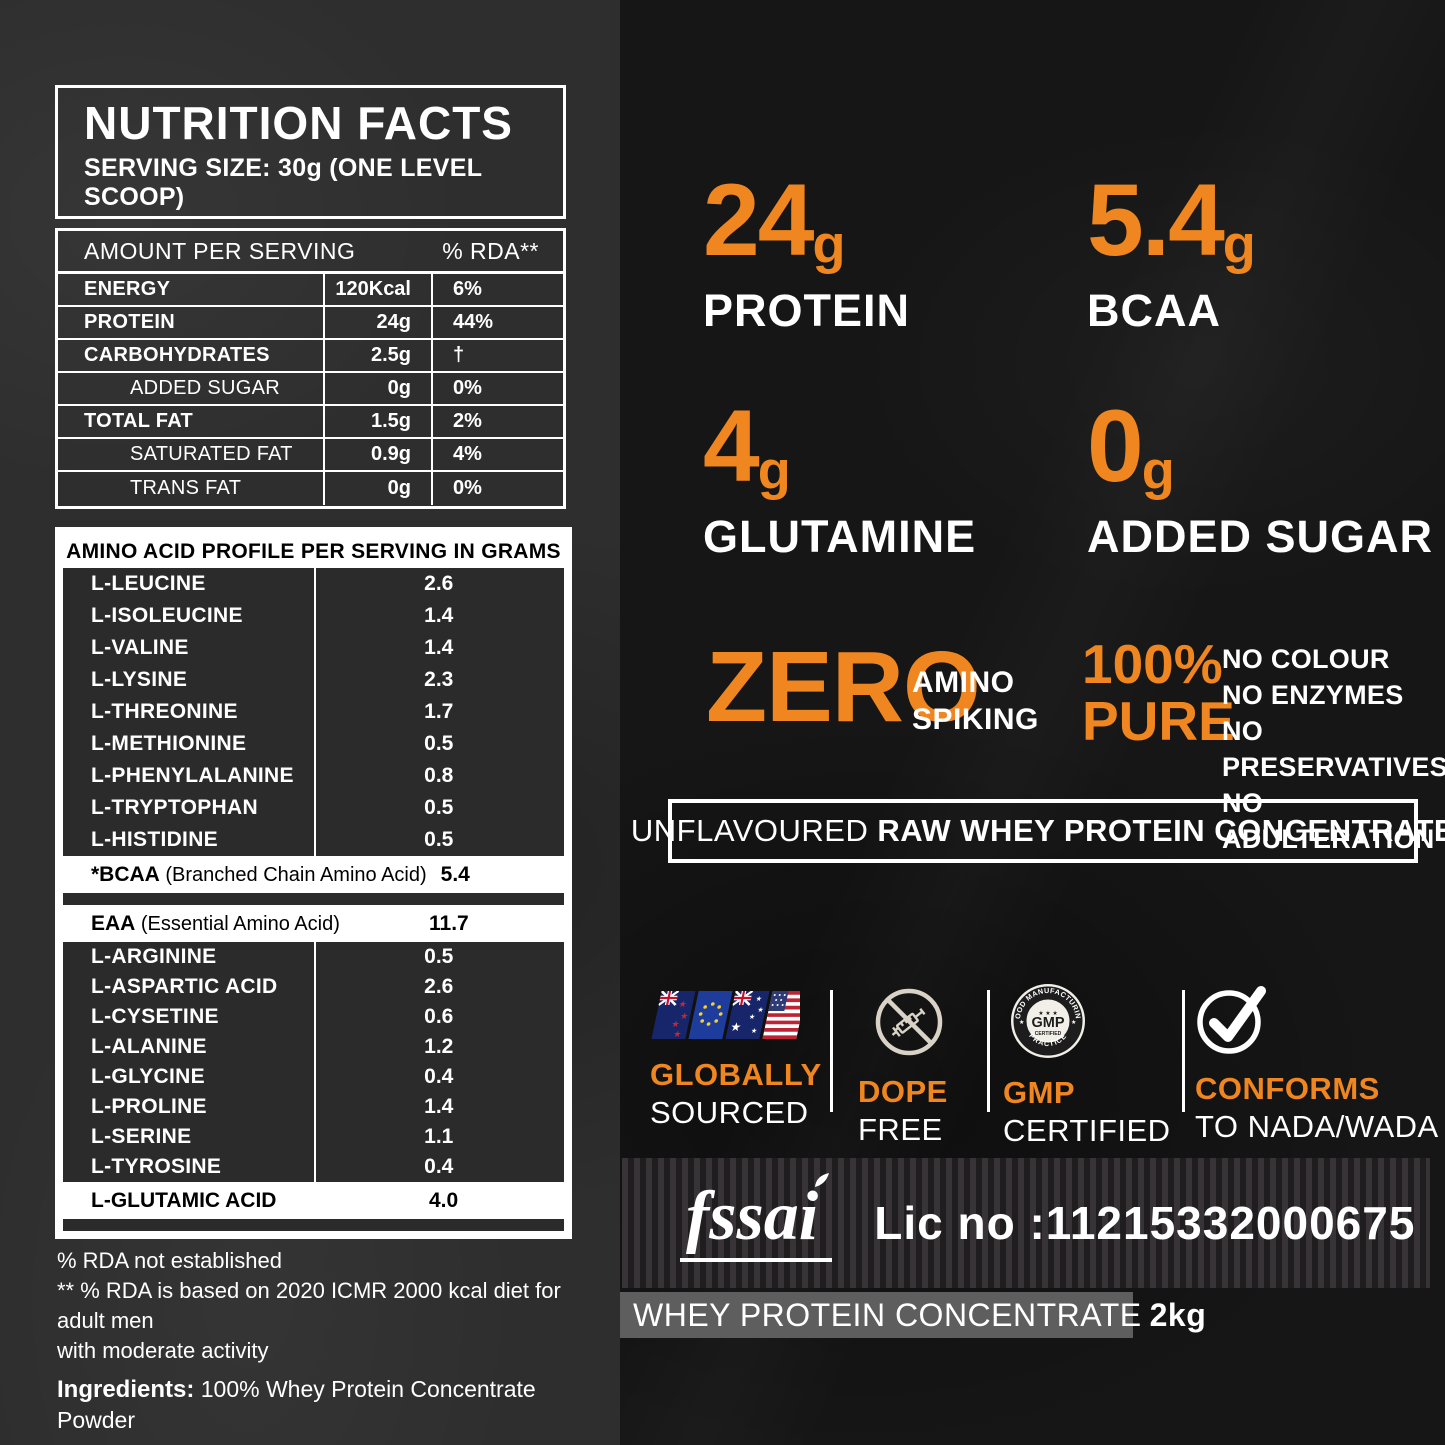 The width and height of the screenshot is (1445, 1445). I want to click on banner-light-text: UNFLAVOURED, so click(749, 830).